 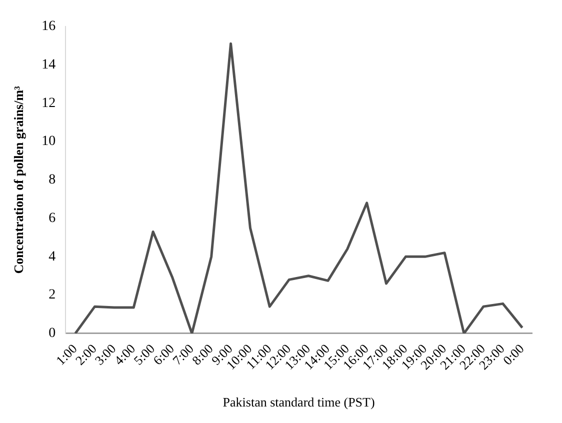 What do you see at coordinates (52, 218) in the screenshot?
I see `y-tick-label: 6` at bounding box center [52, 218].